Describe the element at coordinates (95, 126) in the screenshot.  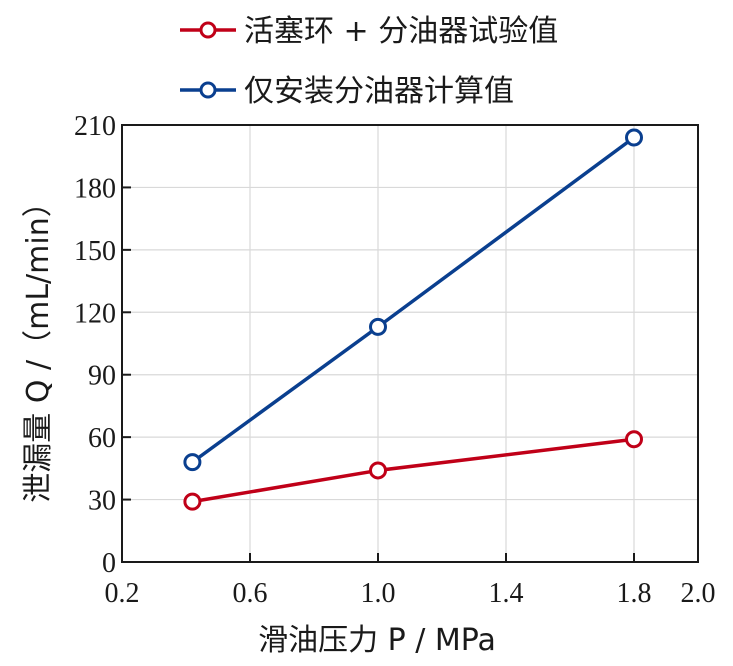
I see `y-tick-label-7: 210` at that location.